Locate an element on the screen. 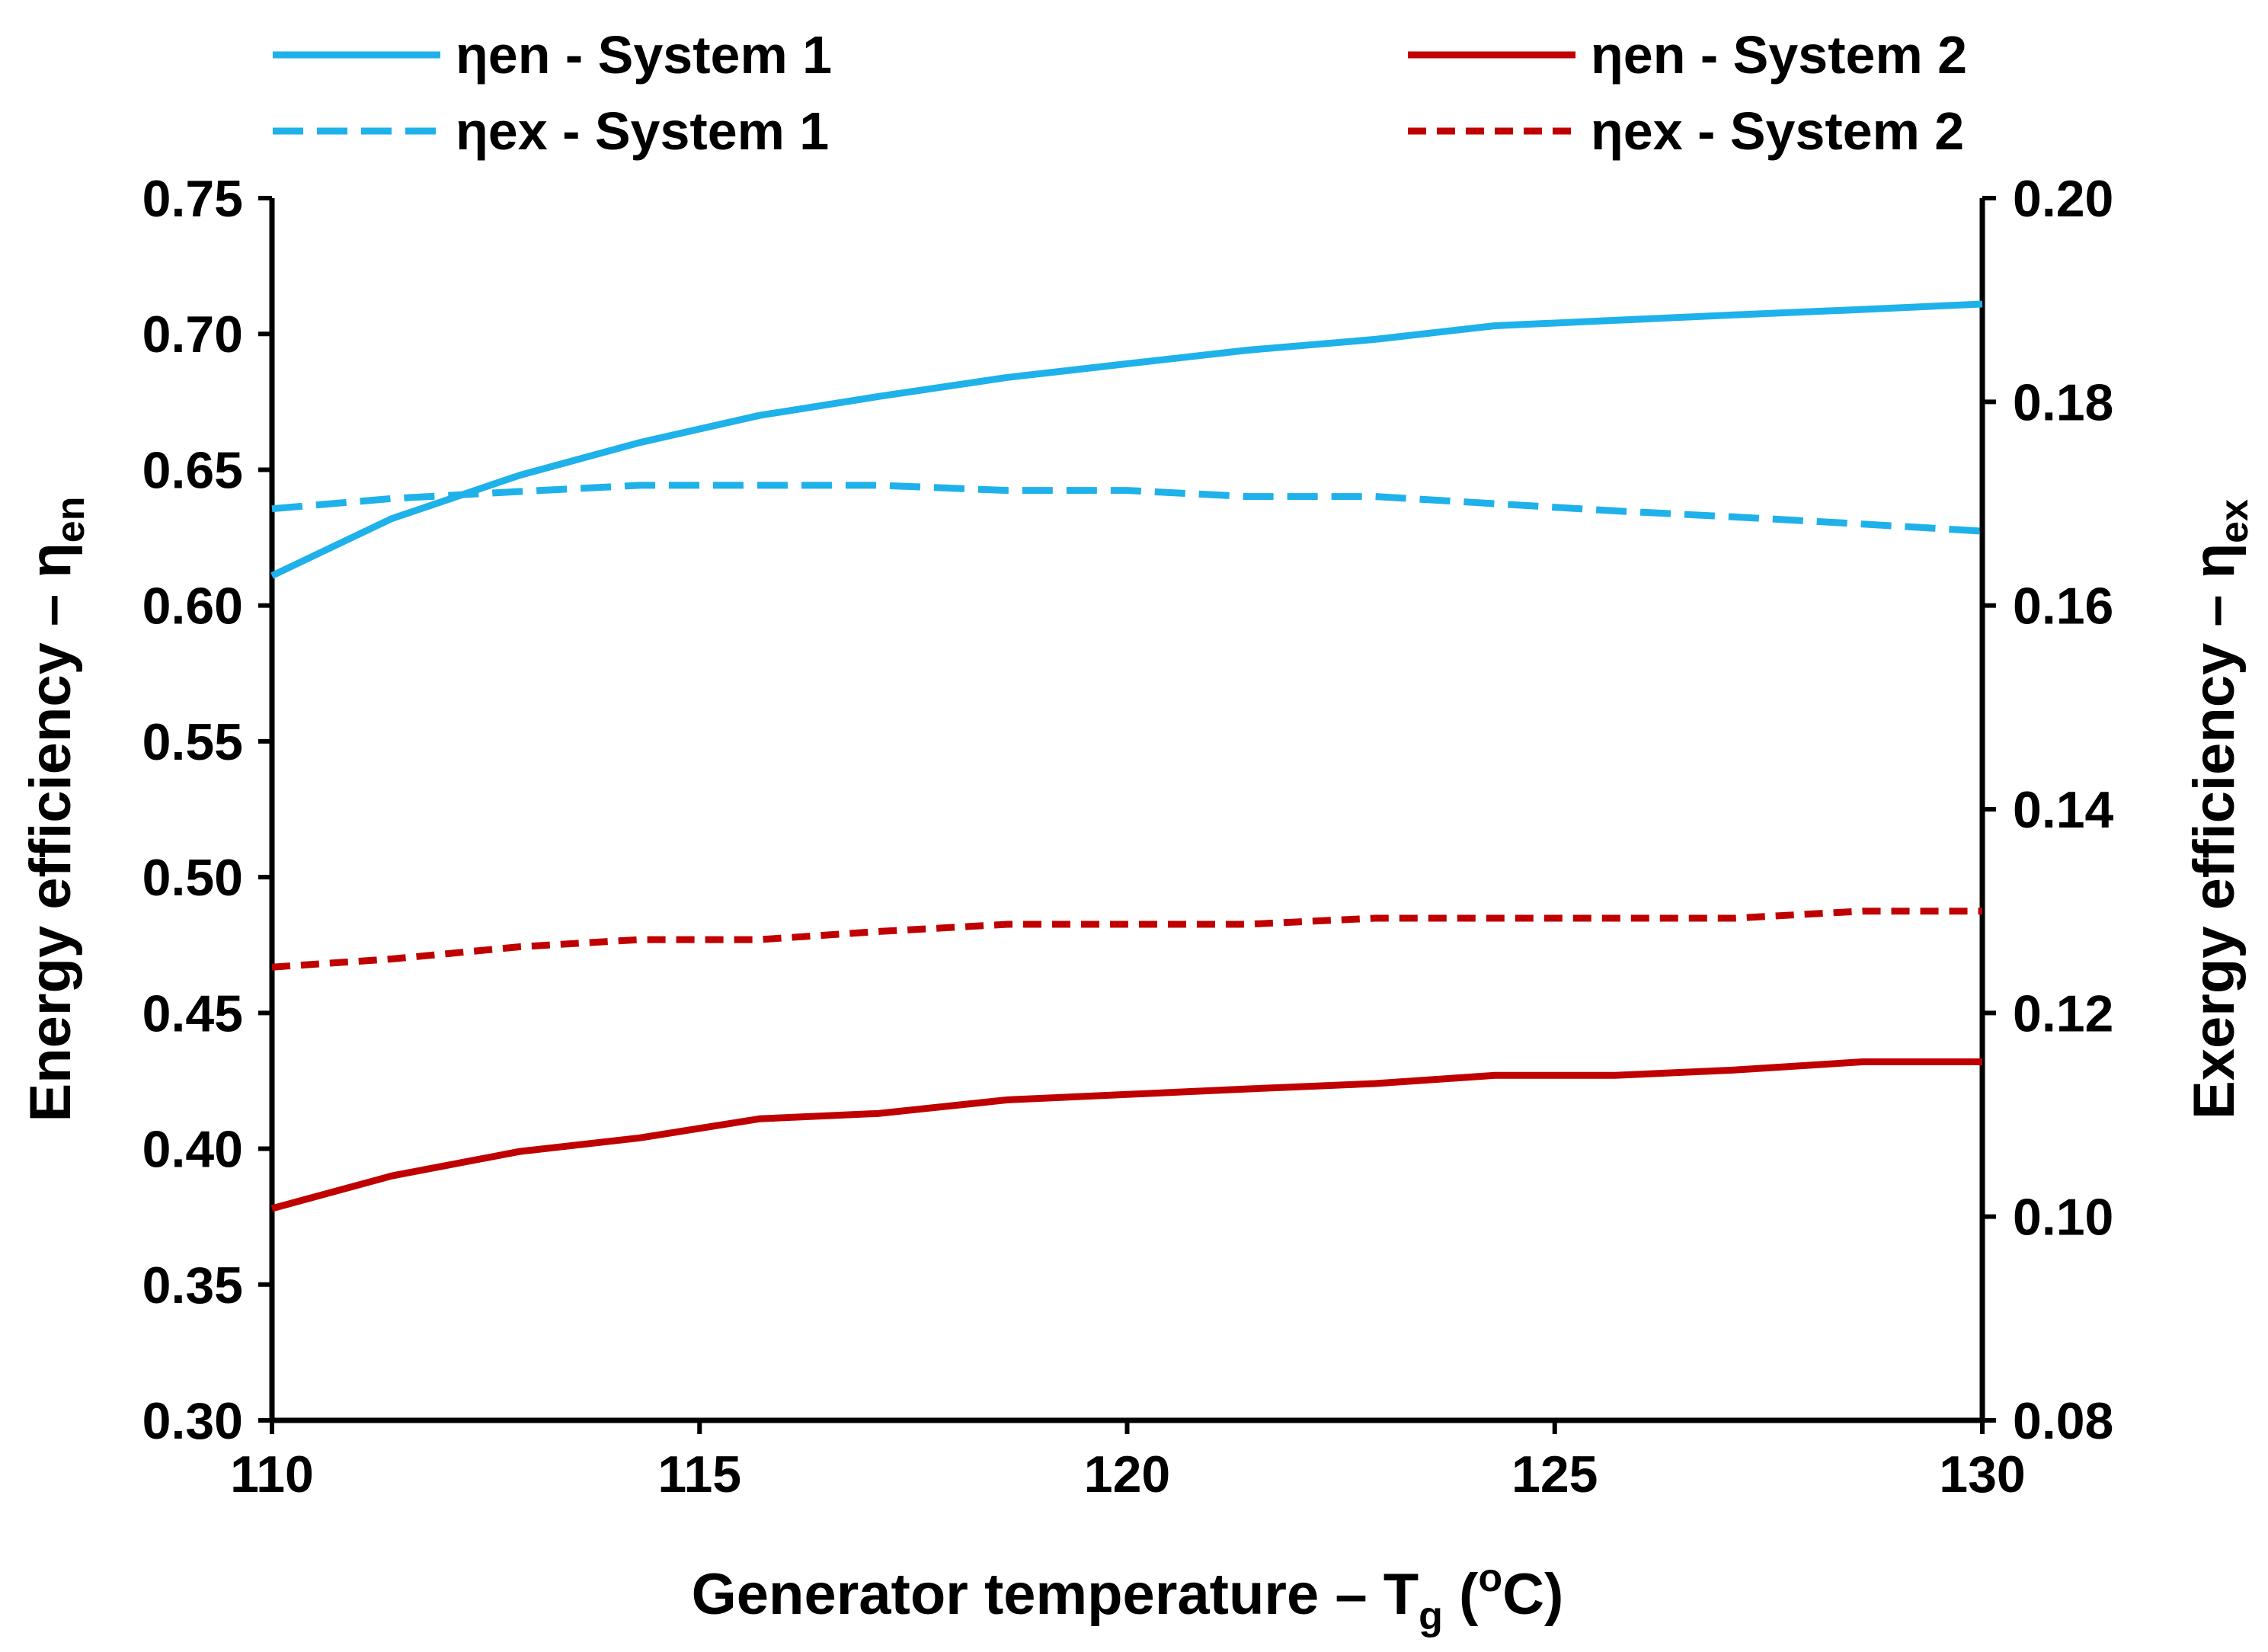  legend-entry-en-system-2: ηen - System 2 is located at coordinates (1687, 55).